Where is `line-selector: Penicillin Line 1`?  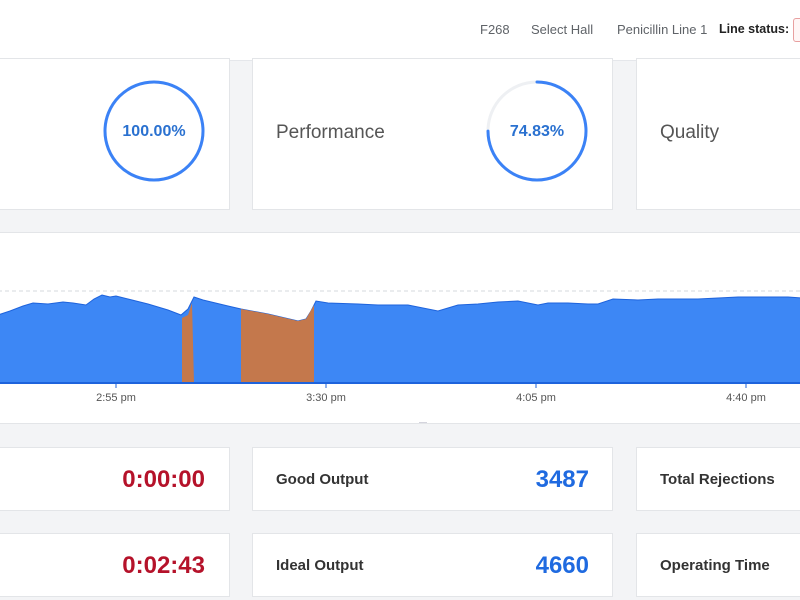
line-selector: Penicillin Line 1 is located at coordinates (662, 29).